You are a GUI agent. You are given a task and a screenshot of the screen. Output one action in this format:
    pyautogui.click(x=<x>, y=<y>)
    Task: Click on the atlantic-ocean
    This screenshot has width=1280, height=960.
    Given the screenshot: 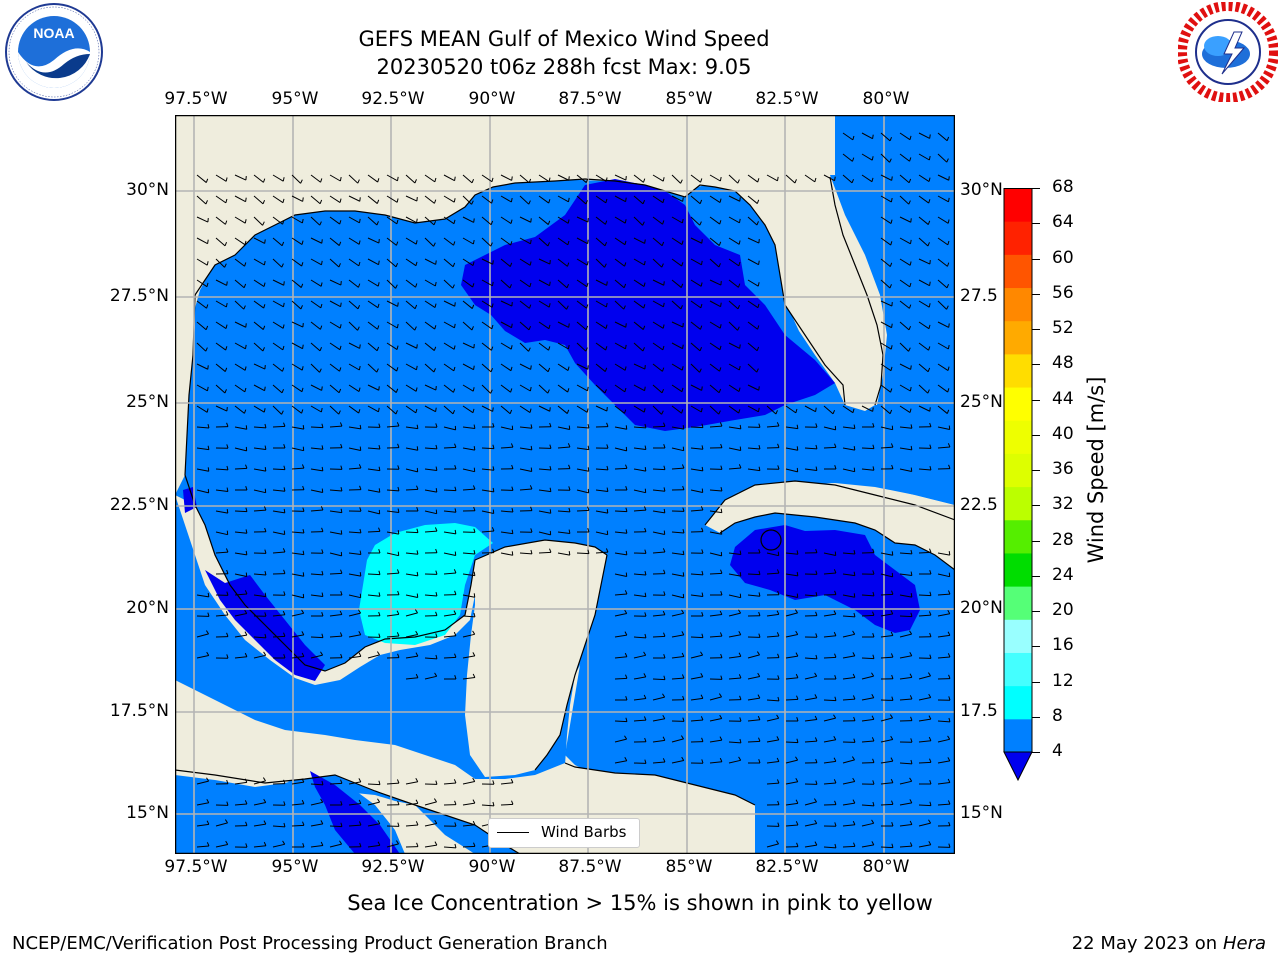 What is the action you would take?
    pyautogui.click(x=892, y=310)
    